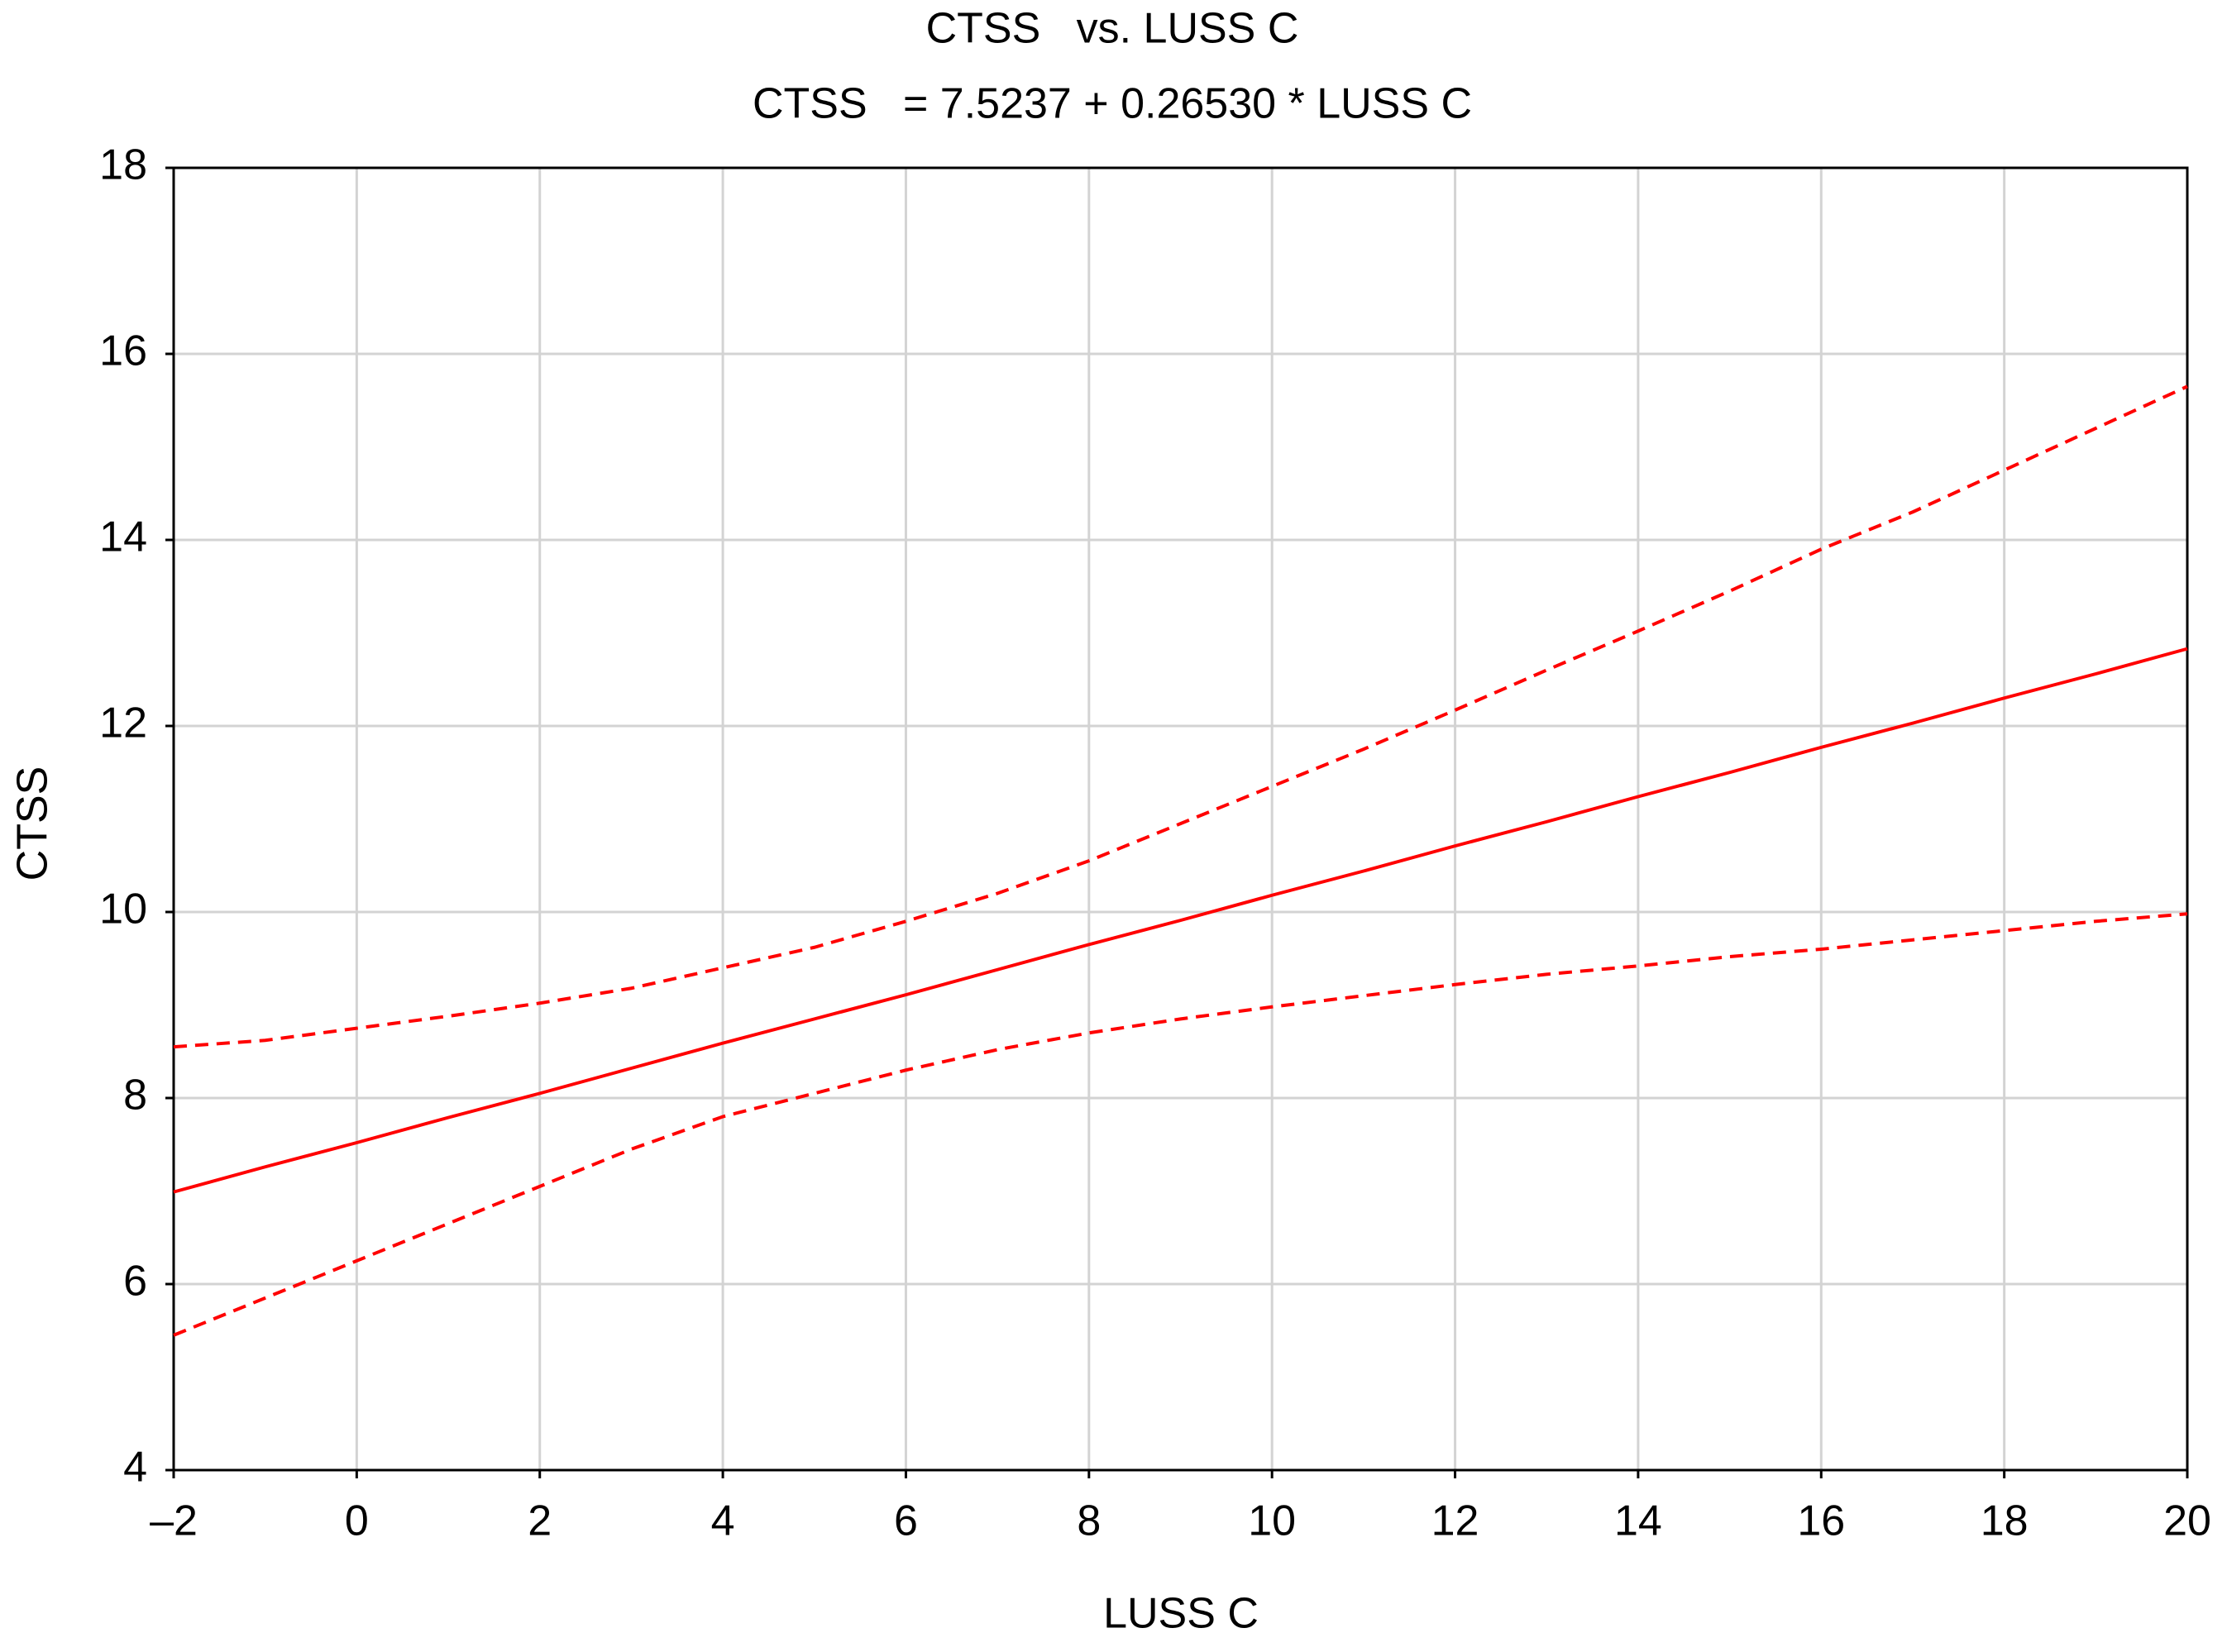 This screenshot has height=1652, width=2227. I want to click on x-tick-label: 2, so click(540, 1521).